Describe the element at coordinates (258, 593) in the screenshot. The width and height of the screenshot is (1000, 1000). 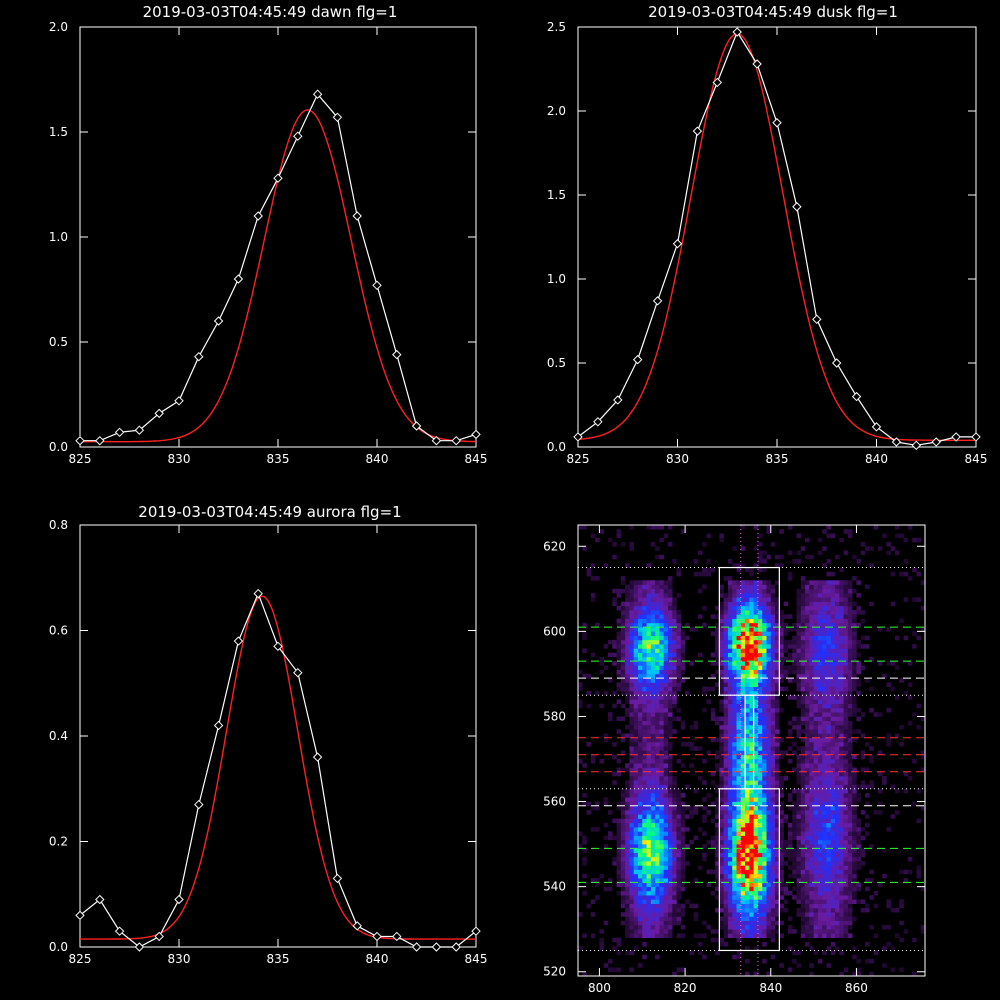
I see `aurora-data-point` at that location.